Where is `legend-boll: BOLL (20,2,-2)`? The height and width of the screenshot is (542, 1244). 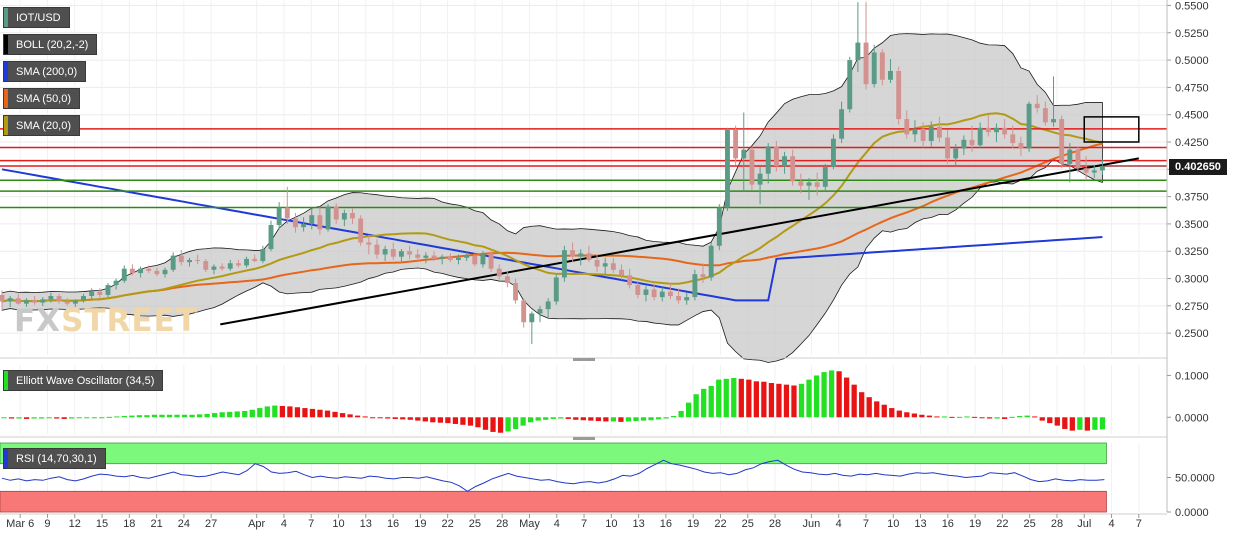
legend-boll: BOLL (20,2,-2) is located at coordinates (50, 44).